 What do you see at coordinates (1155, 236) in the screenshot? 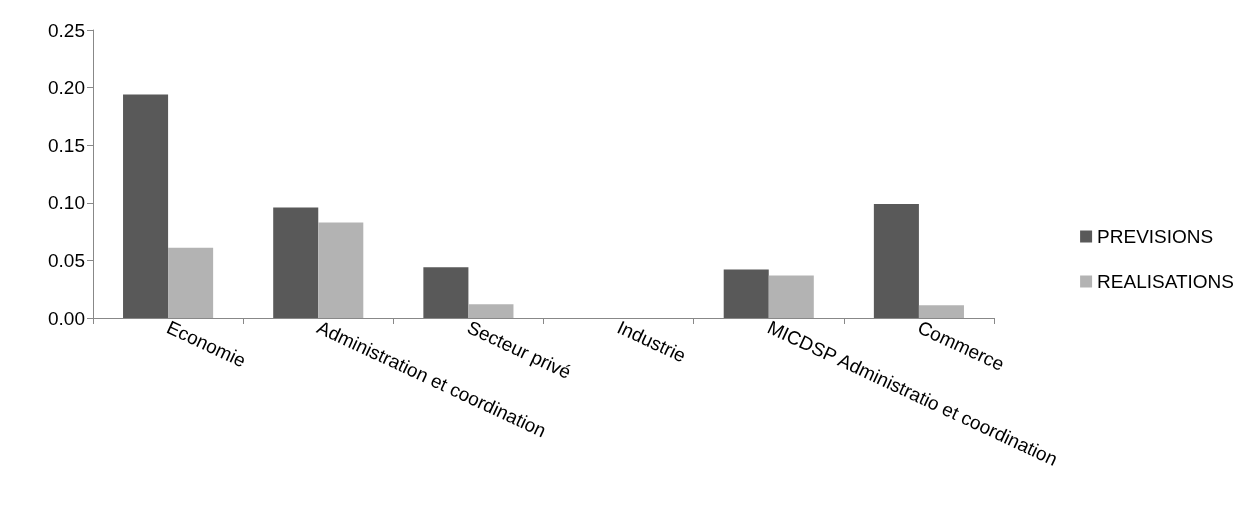
I see `legend-label: PREVISIONS` at bounding box center [1155, 236].